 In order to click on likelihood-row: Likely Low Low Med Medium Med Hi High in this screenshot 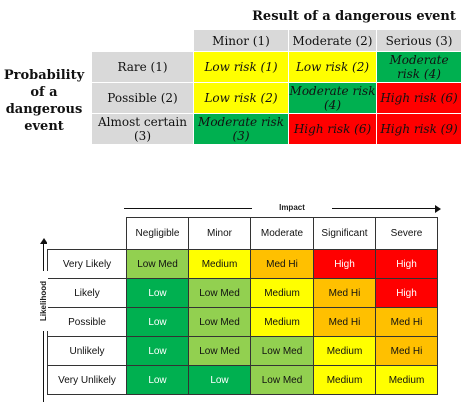, I will do `click(242, 293)`.